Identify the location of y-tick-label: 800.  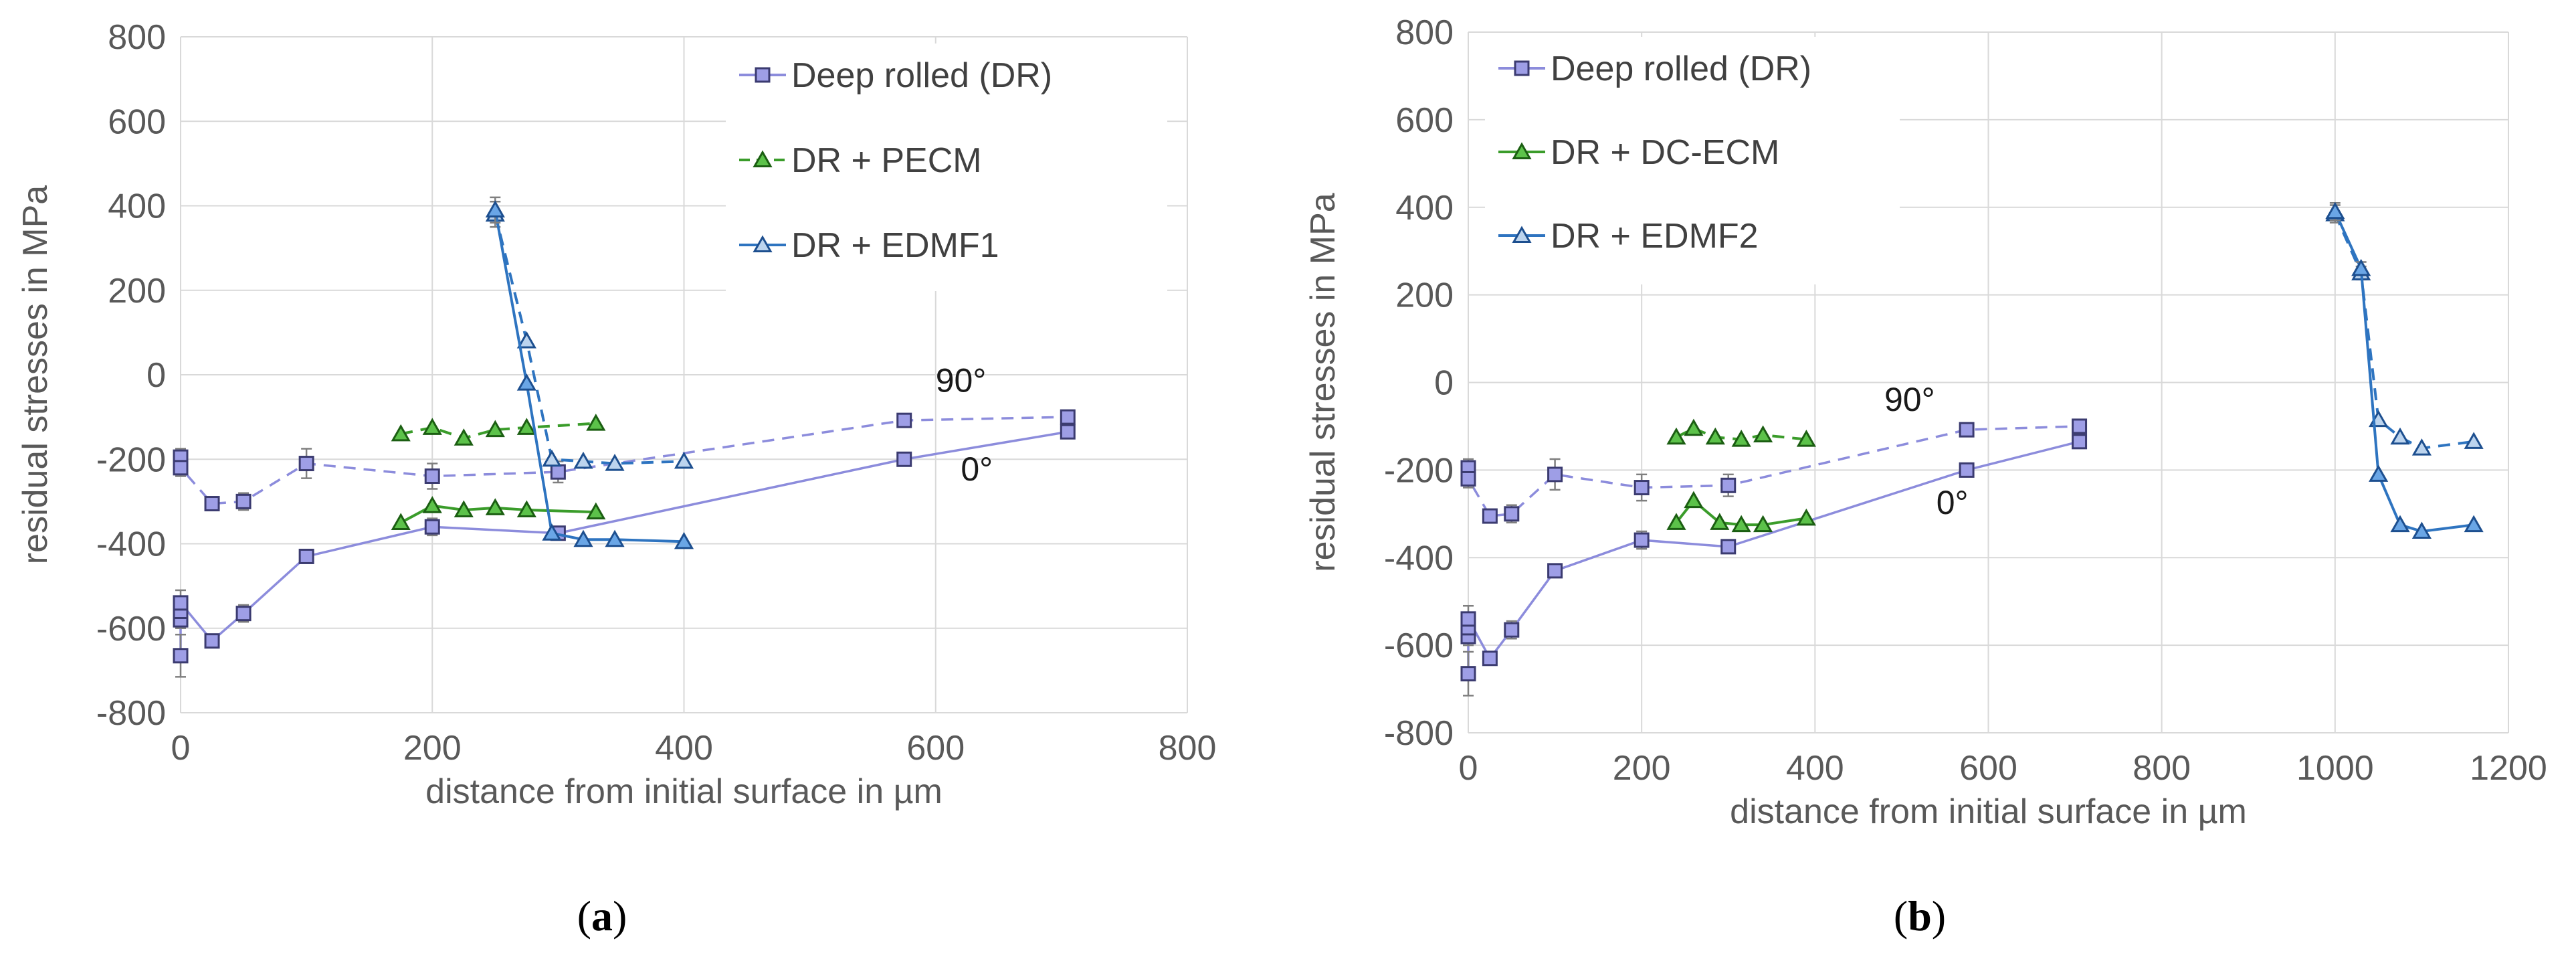
(1425, 33).